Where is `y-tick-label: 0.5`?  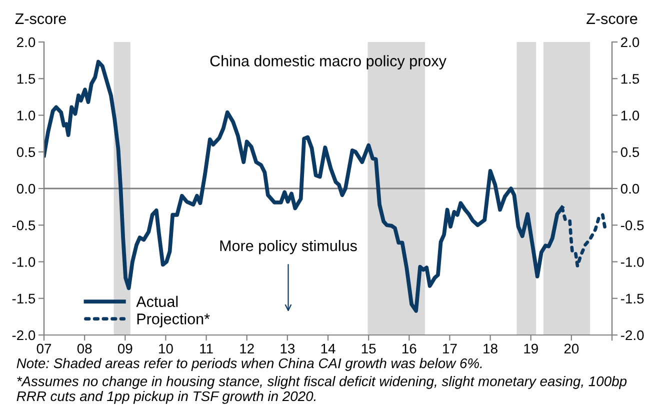 y-tick-label: 0.5 is located at coordinates (26, 152).